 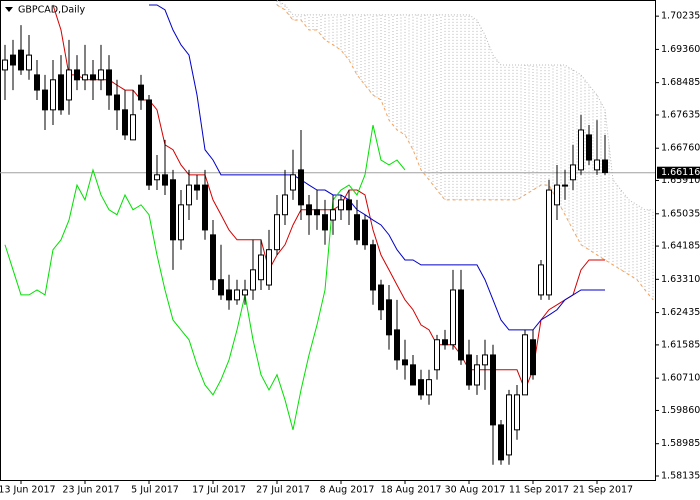 What do you see at coordinates (603, 490) in the screenshot?
I see `x-tick-label: 21 Sep 2017` at bounding box center [603, 490].